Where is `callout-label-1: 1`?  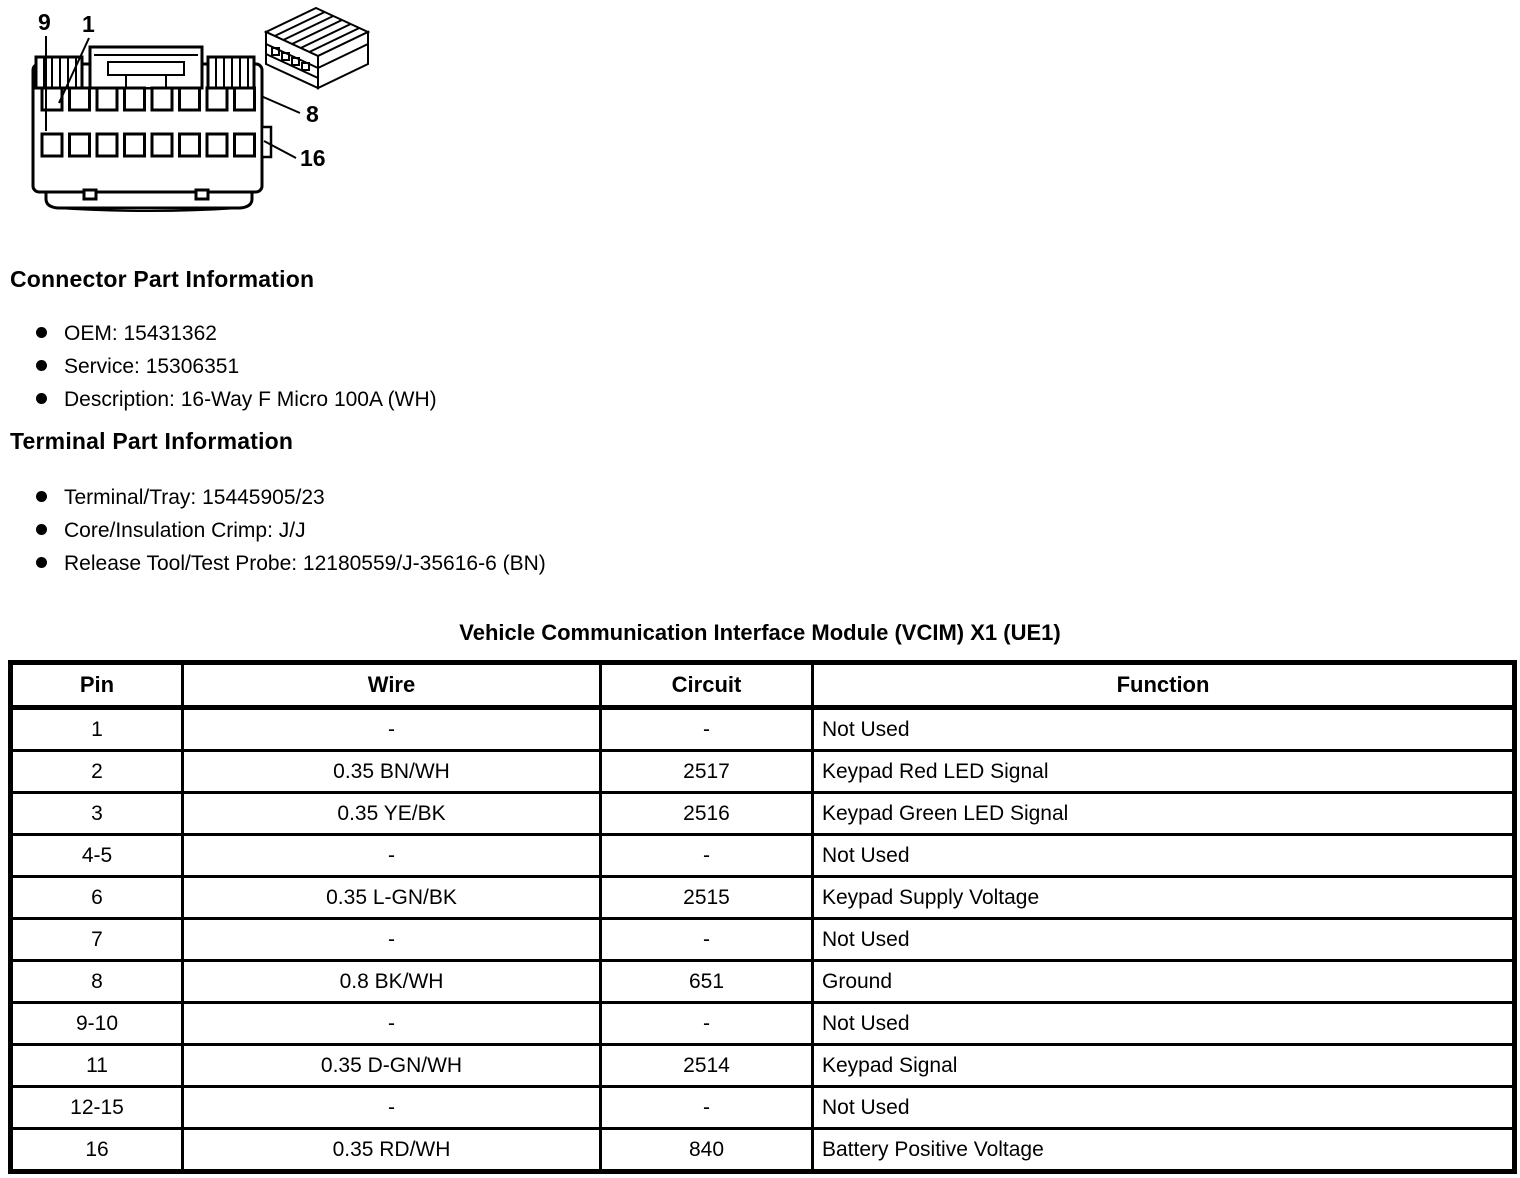
callout-label-1: 1 is located at coordinates (88, 24).